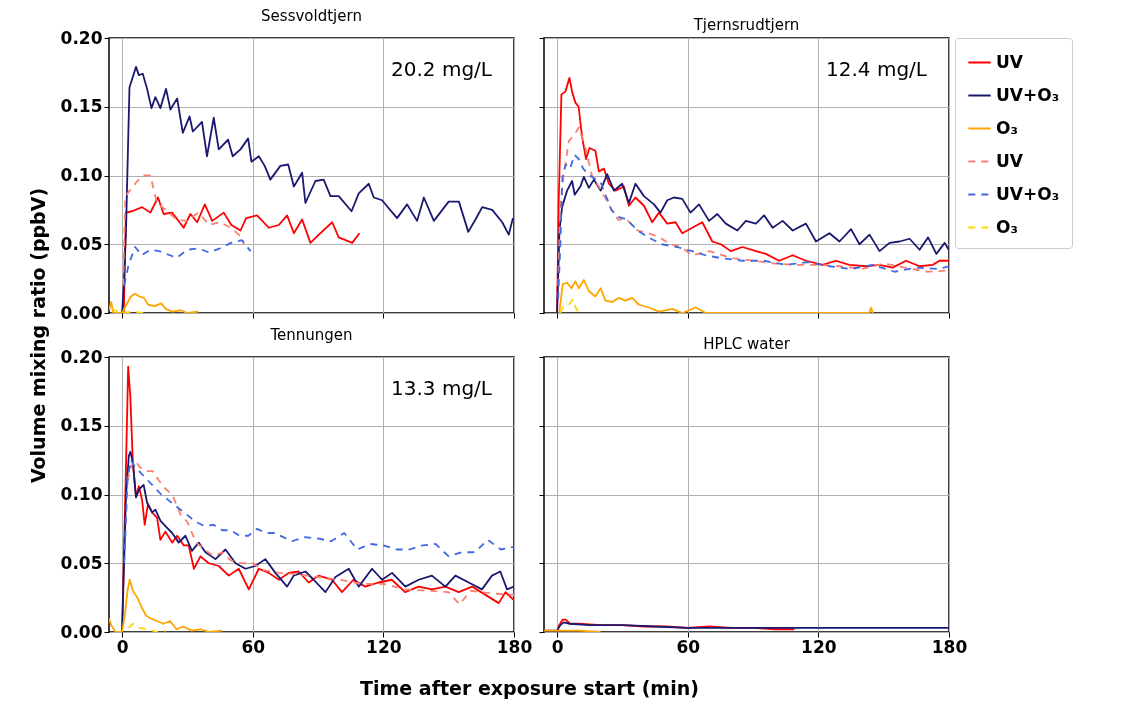  What do you see at coordinates (442, 388) in the screenshot?
I see `annotation: 13.3 mg/L` at bounding box center [442, 388].